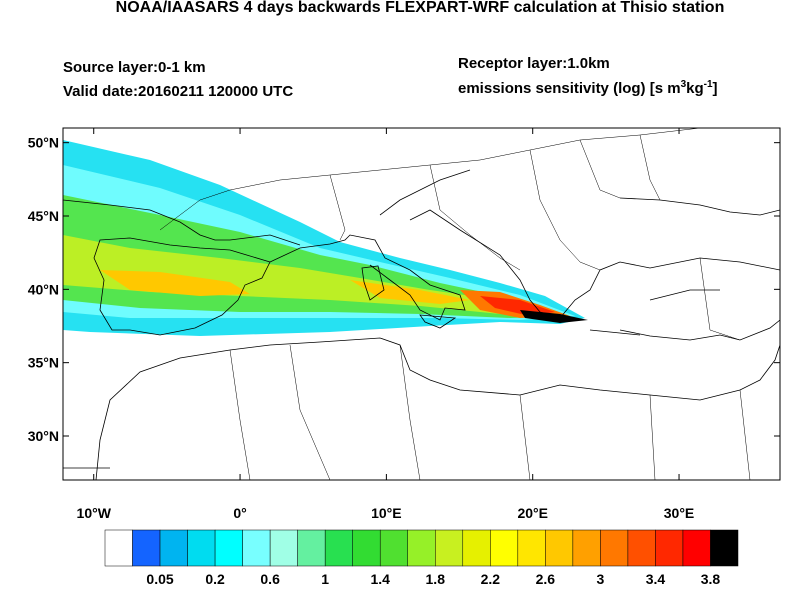  I want to click on colorbar-tick-label: 0.6, so click(270, 578).